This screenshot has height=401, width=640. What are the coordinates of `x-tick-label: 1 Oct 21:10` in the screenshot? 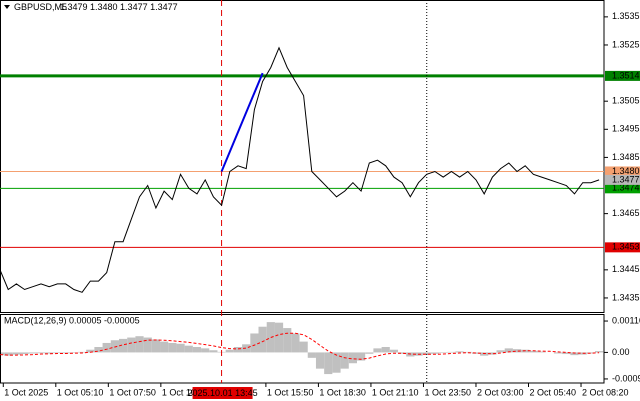 It's located at (395, 392).